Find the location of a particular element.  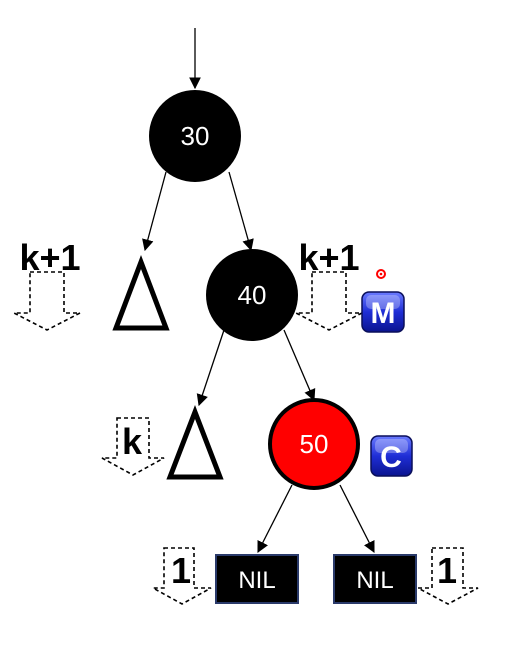

badge-c is located at coordinates (391, 456).